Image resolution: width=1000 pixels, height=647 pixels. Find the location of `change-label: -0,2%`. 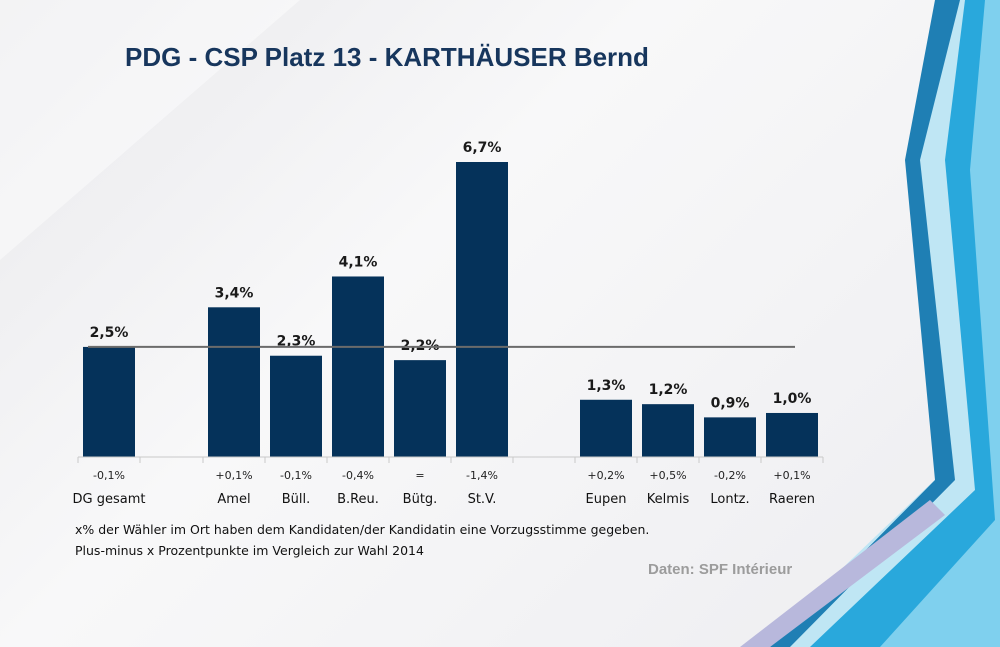

change-label: -0,2% is located at coordinates (730, 475).